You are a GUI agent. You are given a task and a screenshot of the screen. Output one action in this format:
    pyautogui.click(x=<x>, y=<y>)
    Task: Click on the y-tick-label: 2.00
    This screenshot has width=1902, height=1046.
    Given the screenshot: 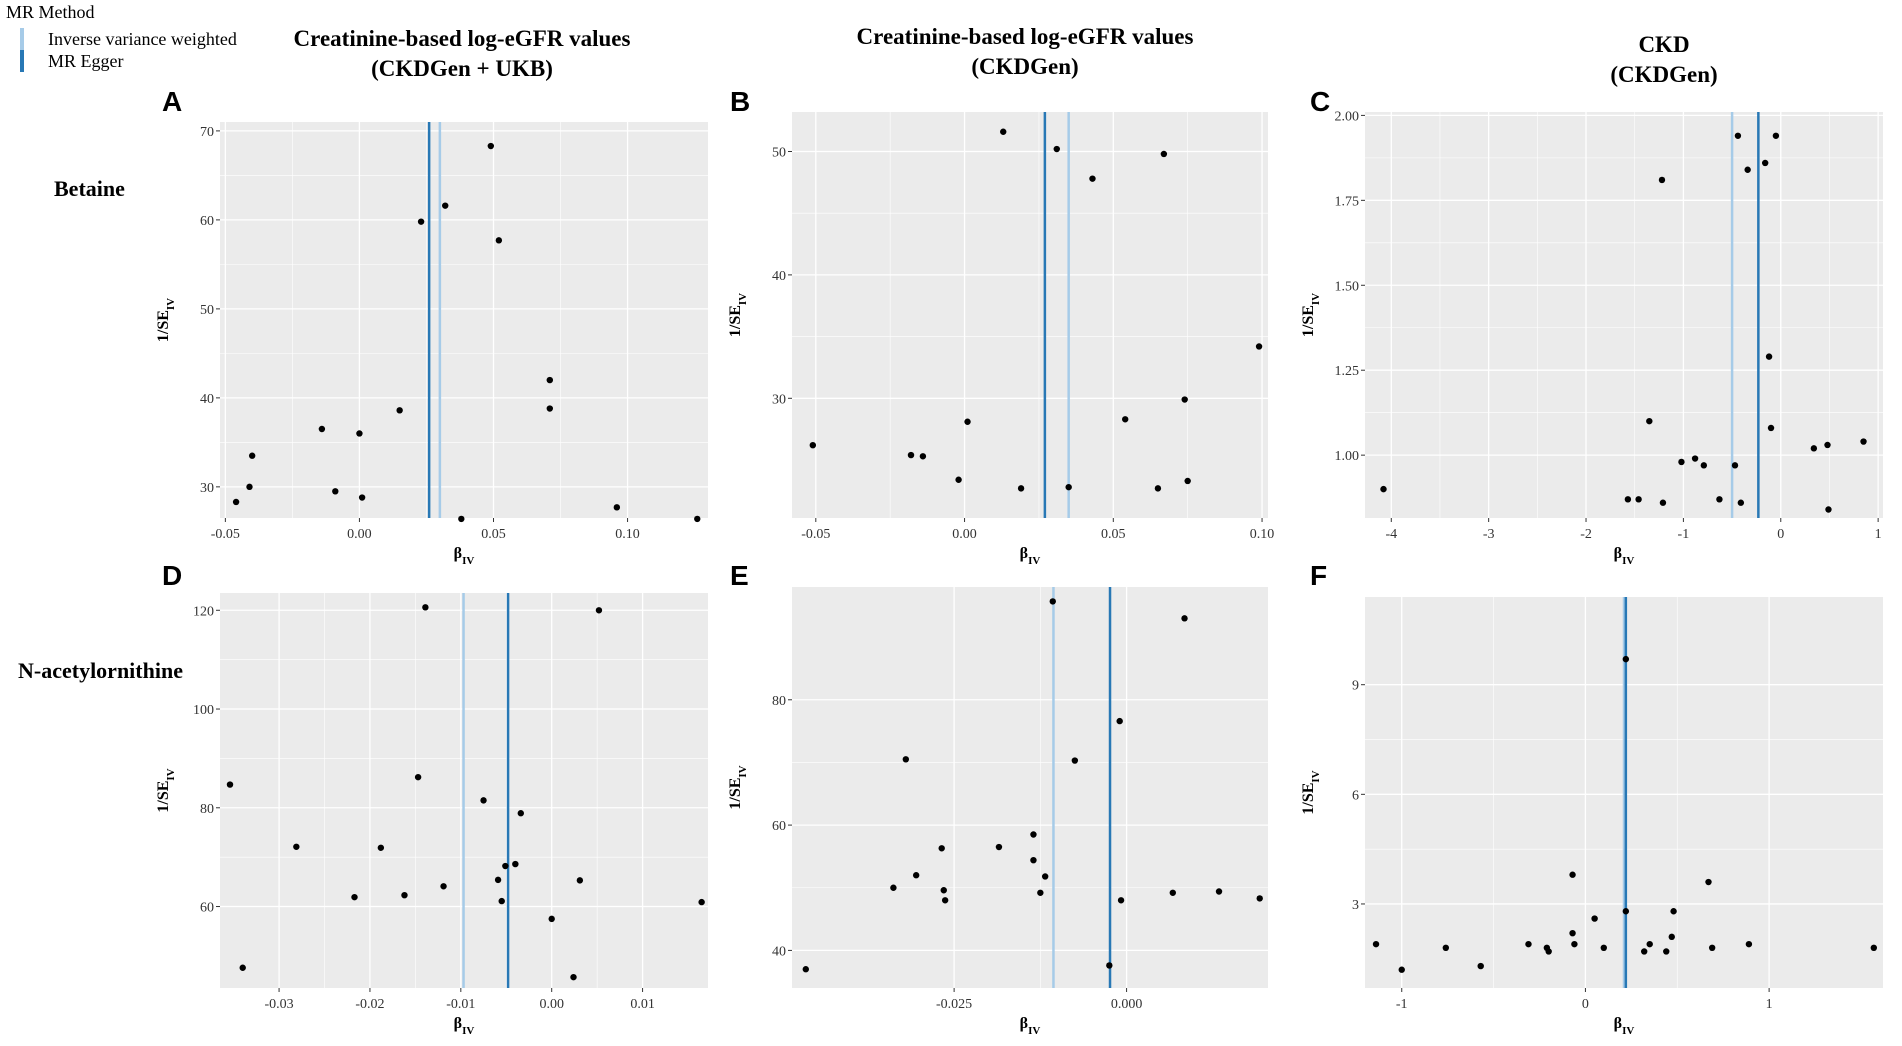 What is the action you would take?
    pyautogui.click(x=1347, y=116)
    